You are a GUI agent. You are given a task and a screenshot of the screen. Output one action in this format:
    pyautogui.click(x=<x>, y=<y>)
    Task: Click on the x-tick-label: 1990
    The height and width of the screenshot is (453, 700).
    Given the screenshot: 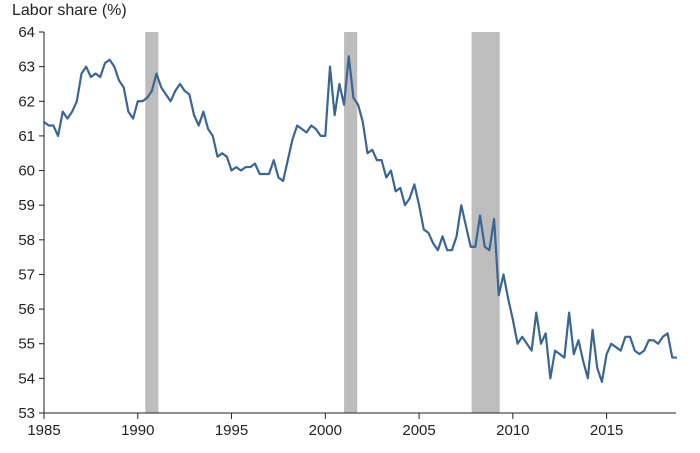 What is the action you would take?
    pyautogui.click(x=137, y=430)
    